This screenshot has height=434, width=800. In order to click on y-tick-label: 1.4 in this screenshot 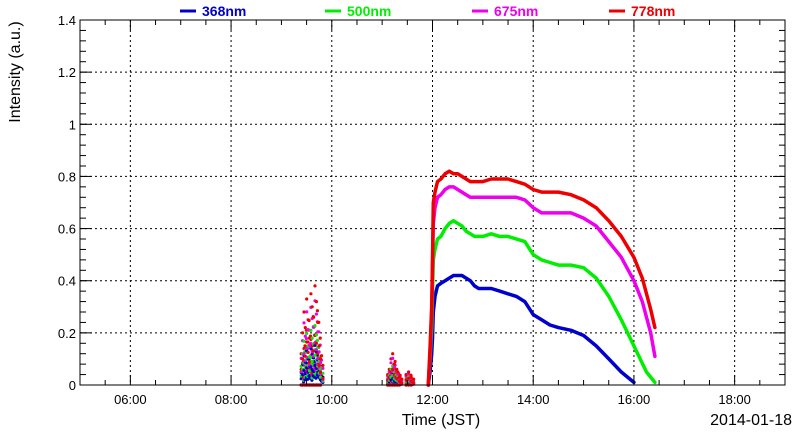, I will do `click(67, 20)`.